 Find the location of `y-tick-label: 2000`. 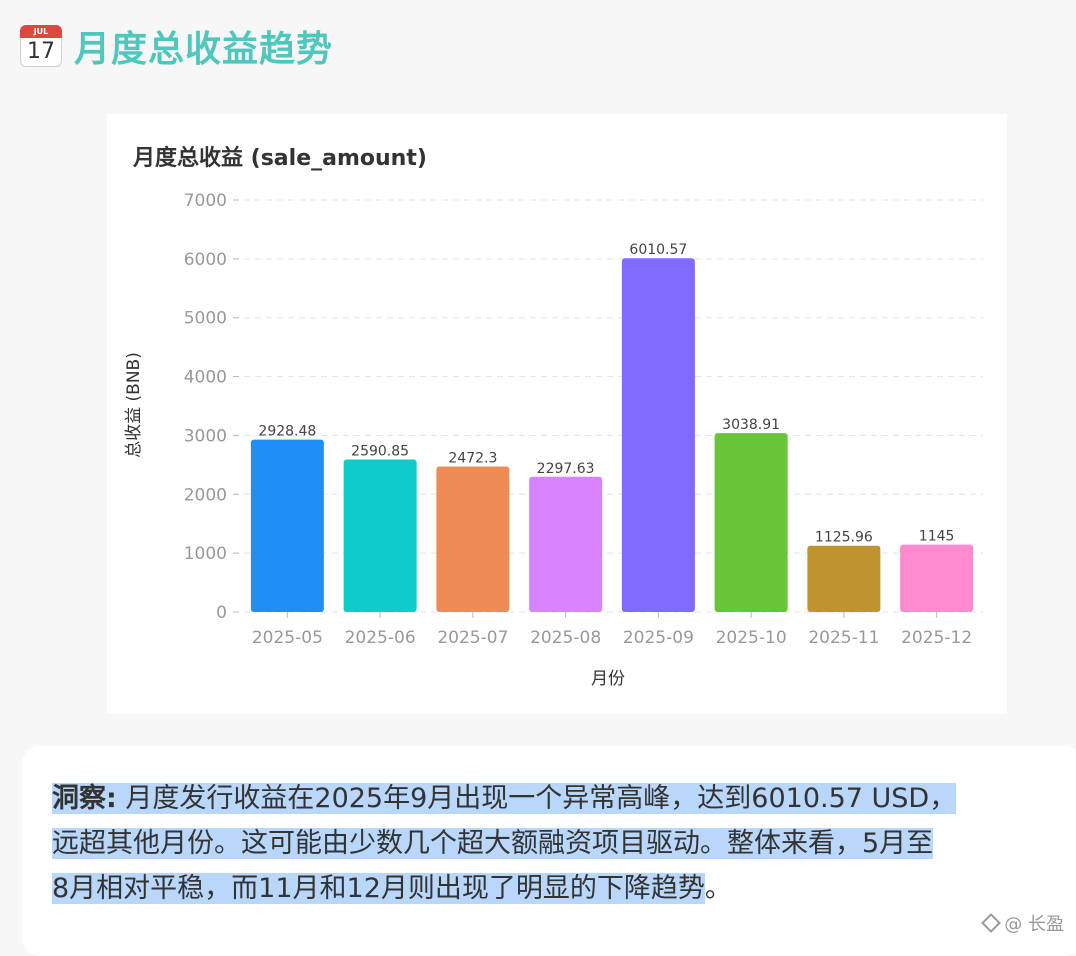

y-tick-label: 2000 is located at coordinates (205, 495).